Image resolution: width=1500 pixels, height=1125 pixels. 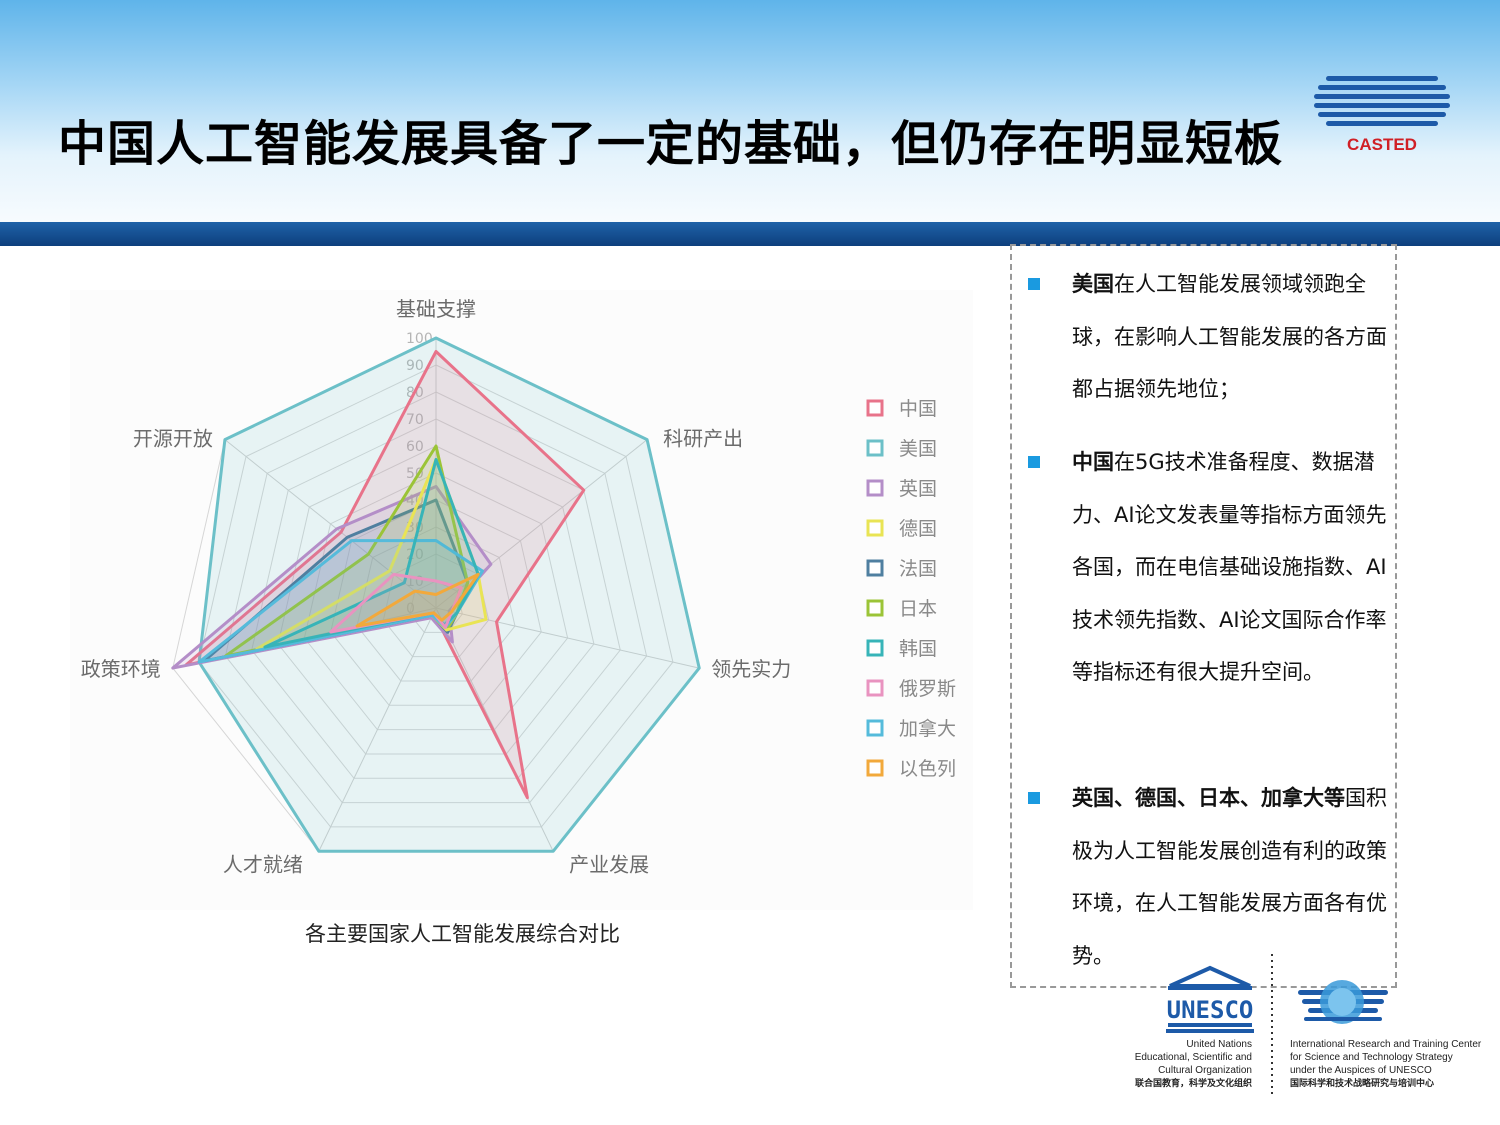 I want to click on legend-label: 英国, so click(x=918, y=489).